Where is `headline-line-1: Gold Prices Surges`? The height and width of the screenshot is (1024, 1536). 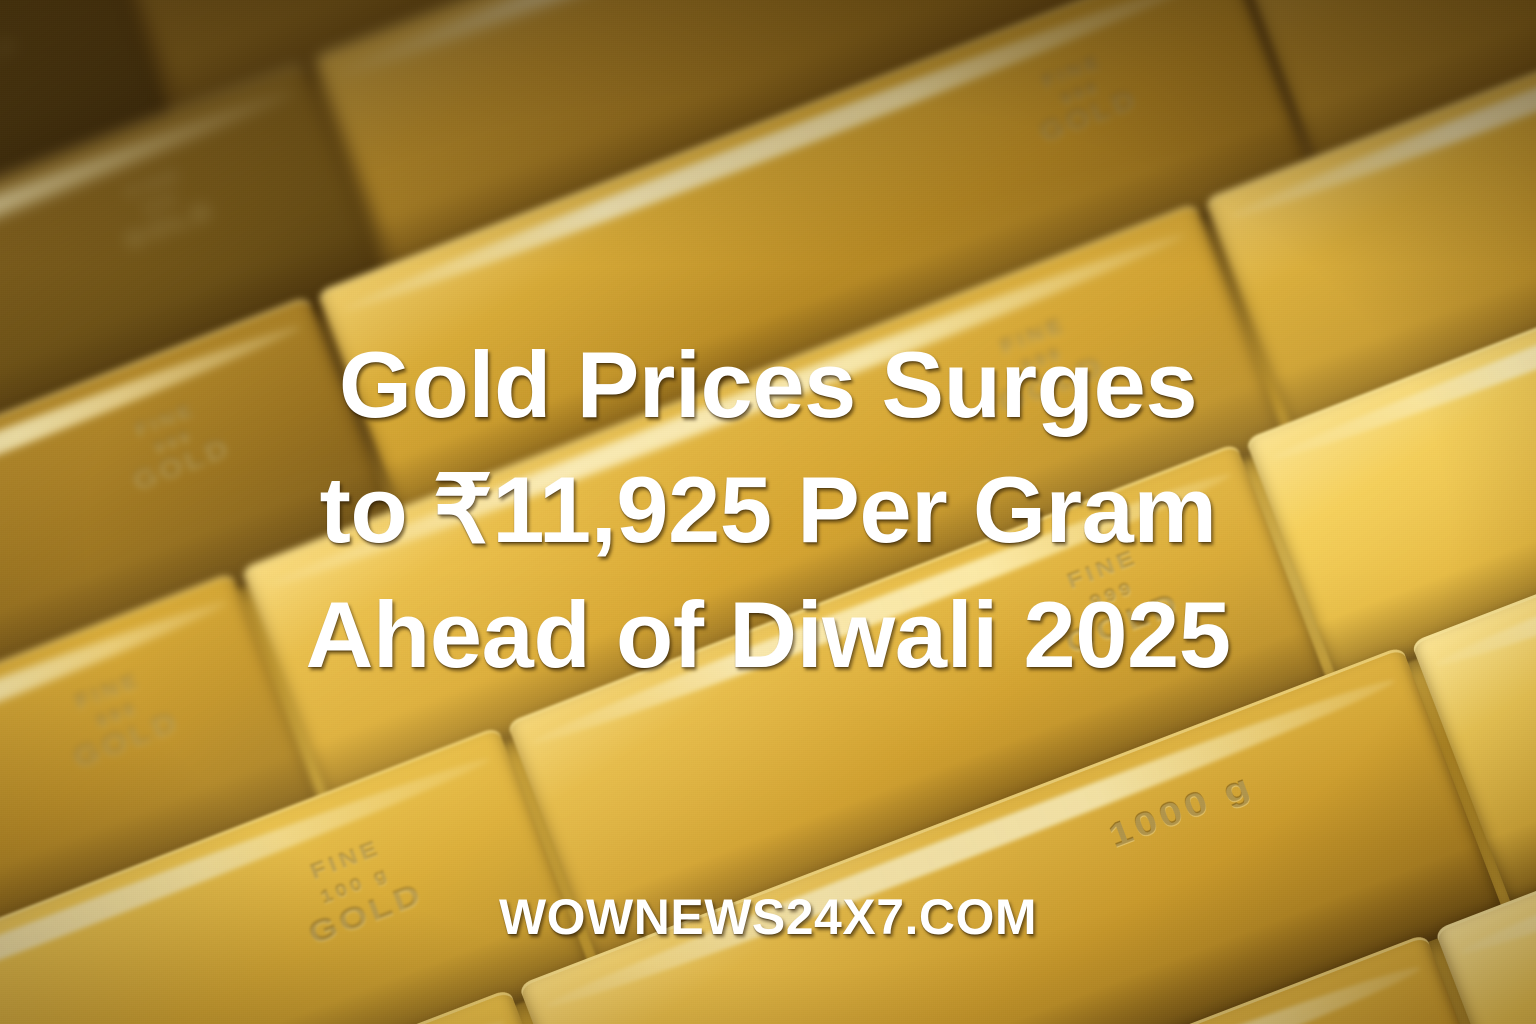 headline-line-1: Gold Prices Surges is located at coordinates (768, 384).